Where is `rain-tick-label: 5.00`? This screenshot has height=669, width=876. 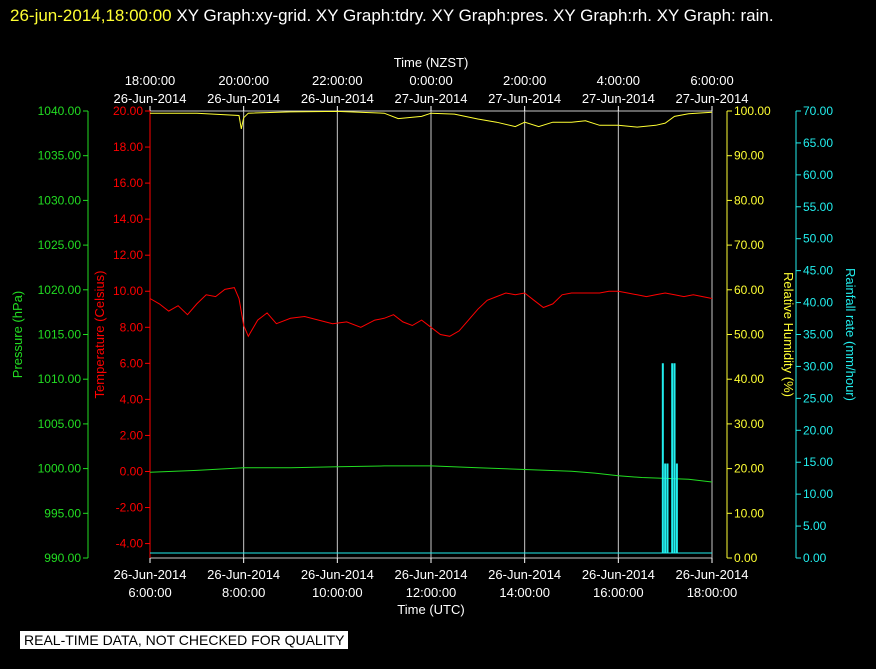
rain-tick-label: 5.00 is located at coordinates (815, 526).